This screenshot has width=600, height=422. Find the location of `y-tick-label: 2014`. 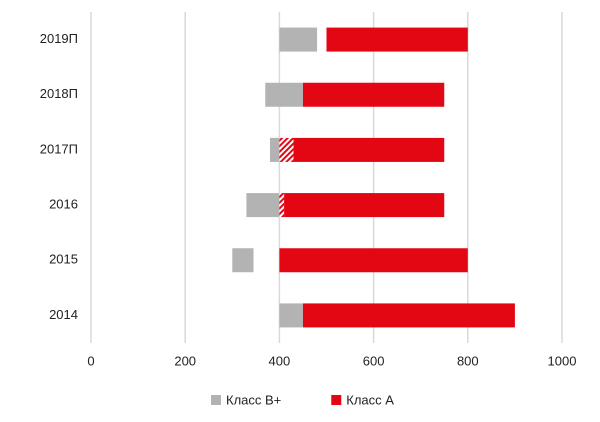

y-tick-label: 2014 is located at coordinates (63, 314).